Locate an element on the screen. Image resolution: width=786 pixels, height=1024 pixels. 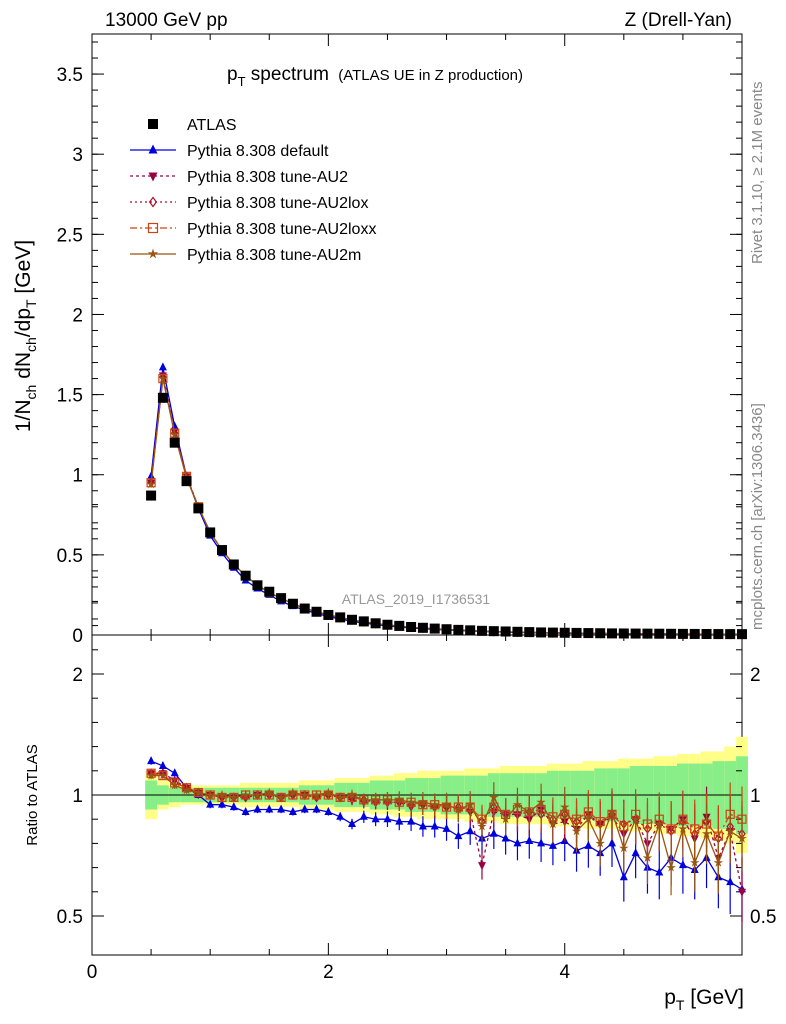
y-tick-label: 0 is located at coordinates (77, 636).